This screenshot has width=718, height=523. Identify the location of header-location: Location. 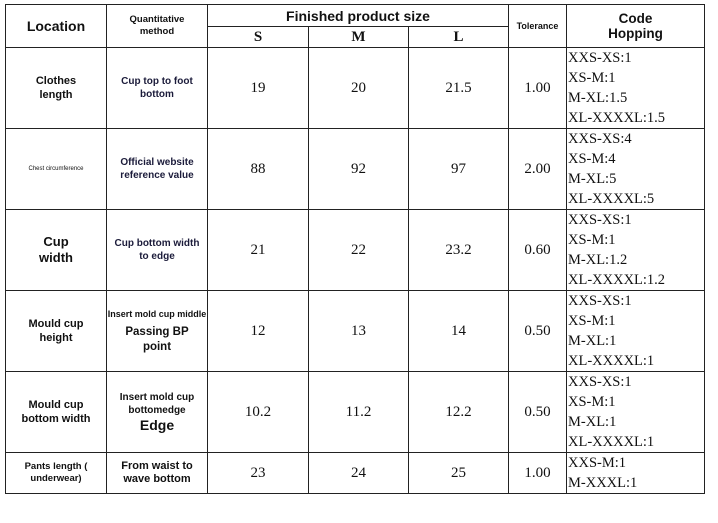
(56, 26).